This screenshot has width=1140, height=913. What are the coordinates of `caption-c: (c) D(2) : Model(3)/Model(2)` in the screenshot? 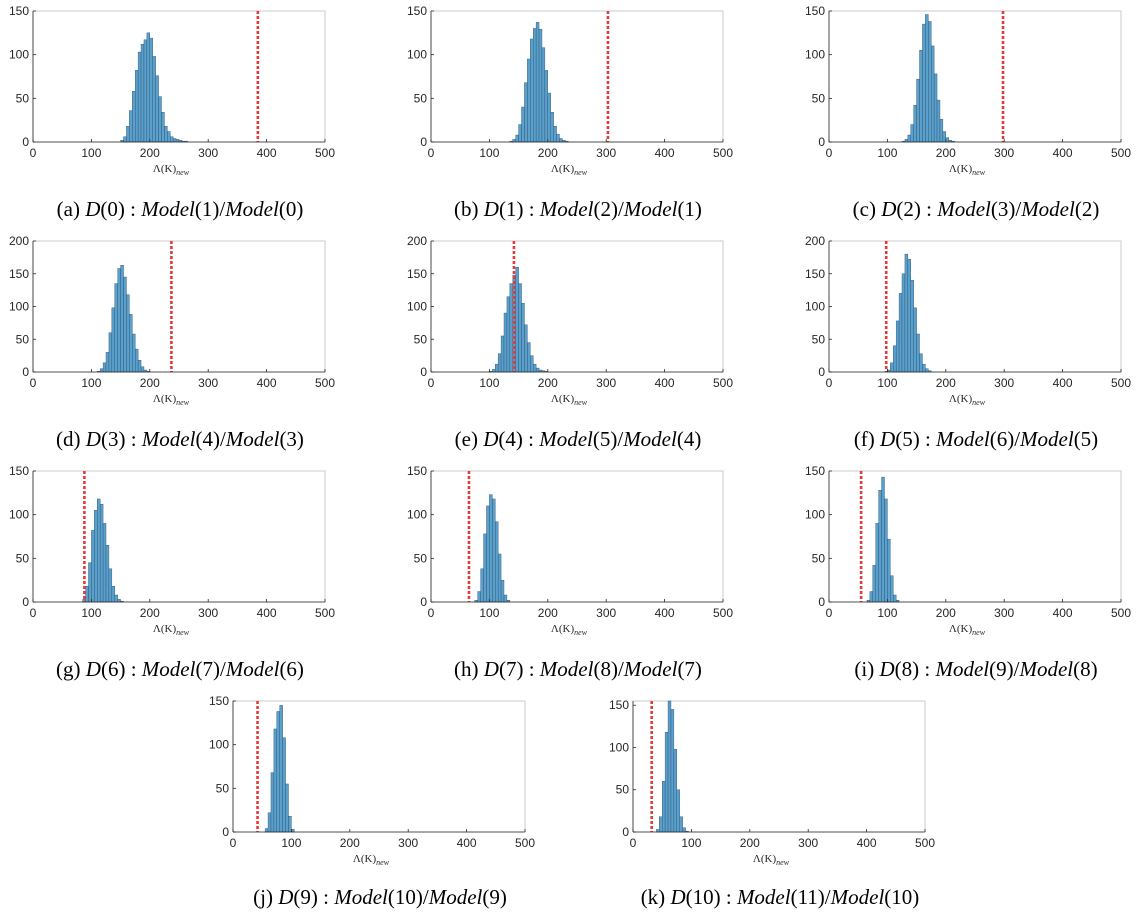 It's located at (976, 209).